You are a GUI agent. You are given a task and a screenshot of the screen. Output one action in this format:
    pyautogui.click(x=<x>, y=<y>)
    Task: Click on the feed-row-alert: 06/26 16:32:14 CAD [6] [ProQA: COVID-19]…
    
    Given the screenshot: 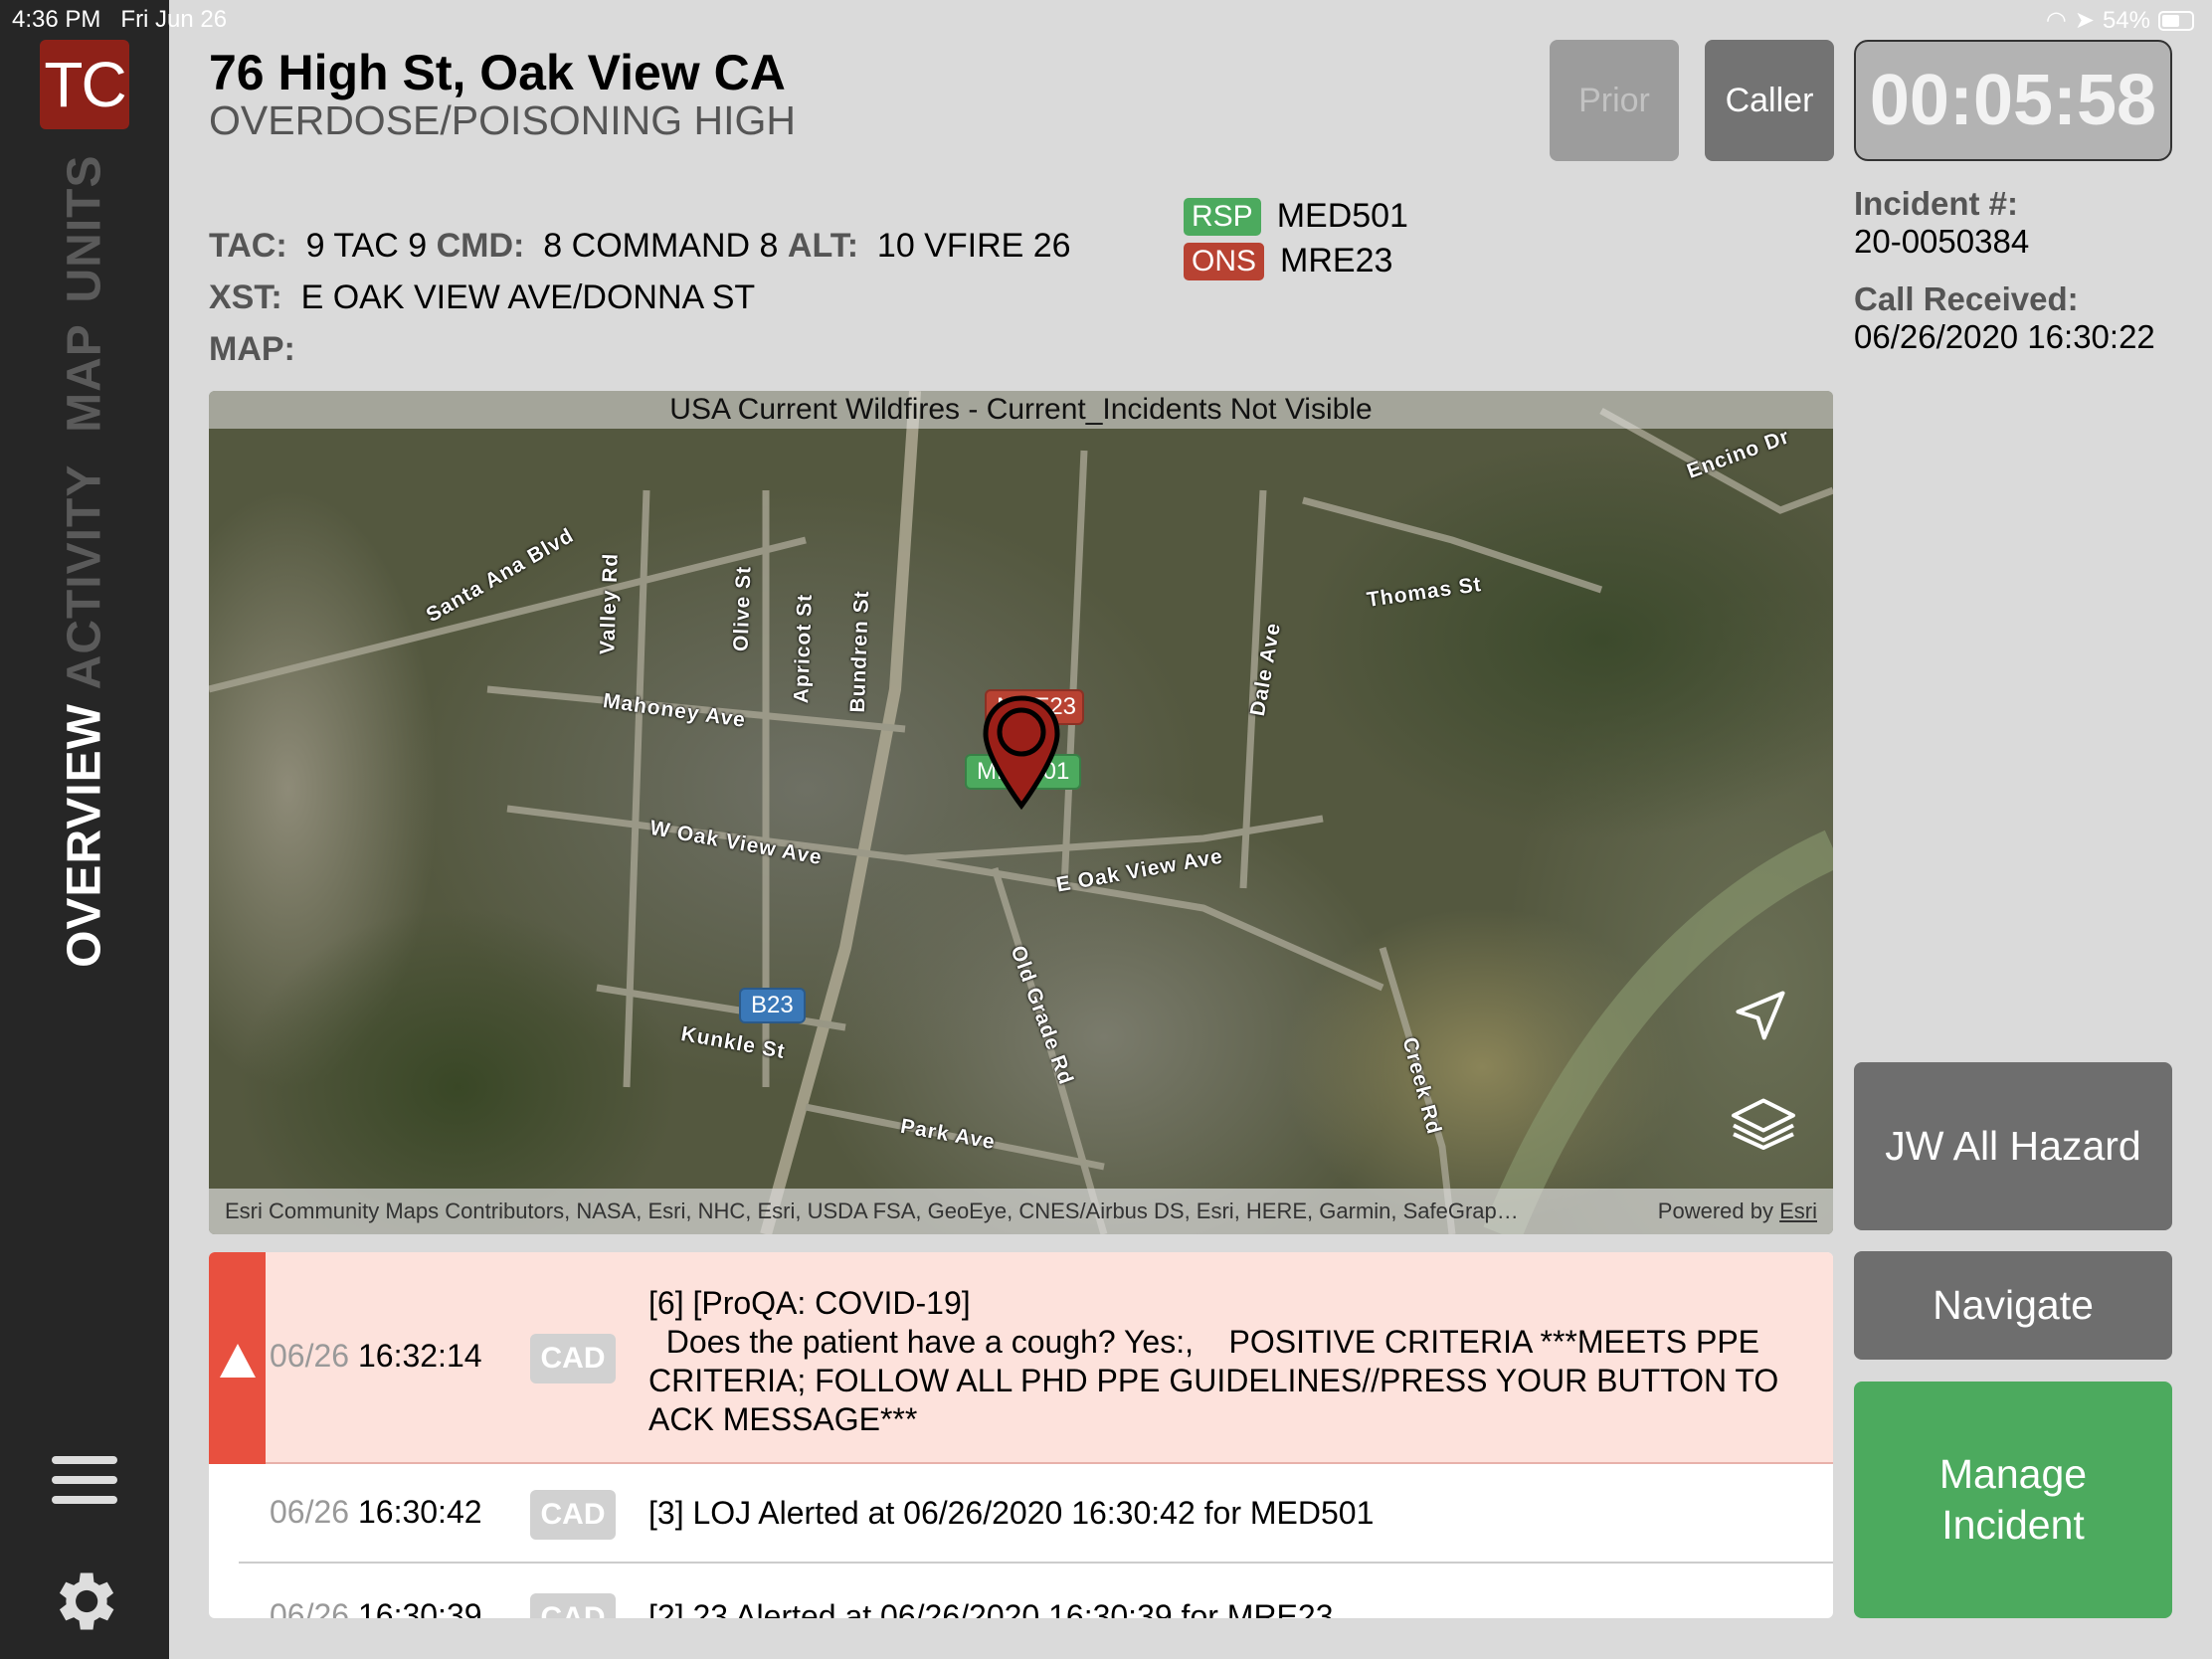 What is the action you would take?
    pyautogui.click(x=1021, y=1358)
    